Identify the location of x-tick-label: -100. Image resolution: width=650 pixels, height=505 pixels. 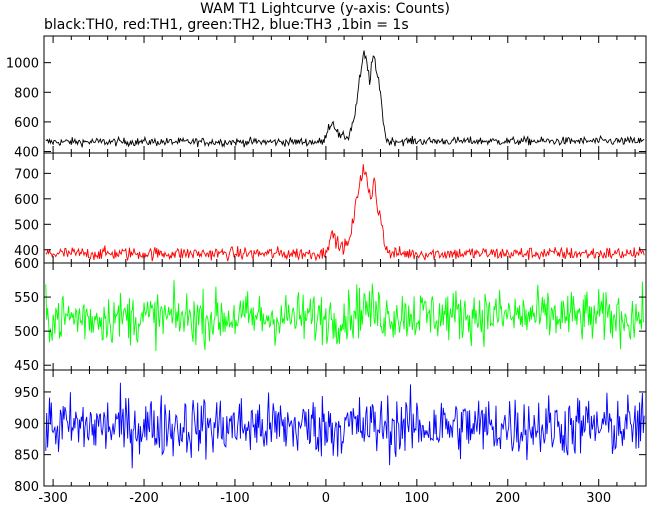
(235, 498).